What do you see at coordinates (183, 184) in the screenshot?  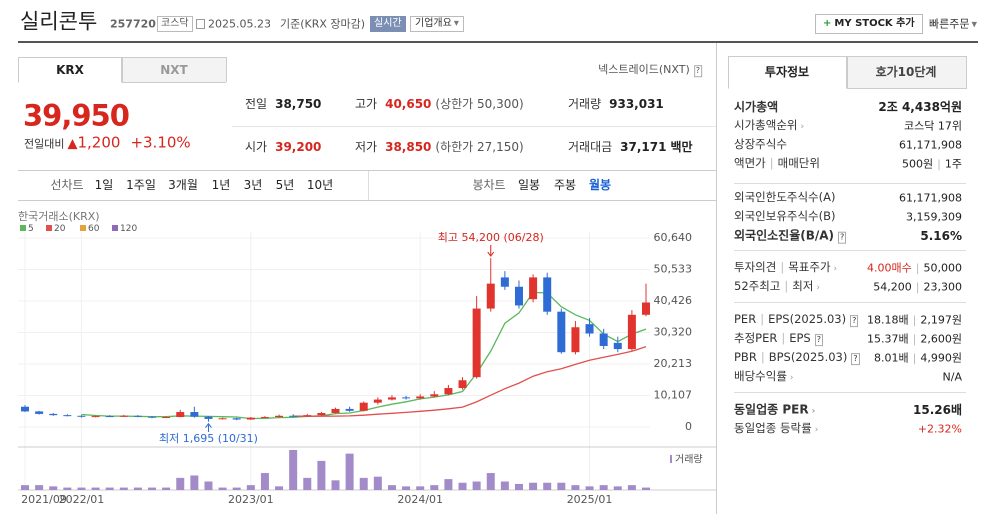 I see `period-button: 3개월` at bounding box center [183, 184].